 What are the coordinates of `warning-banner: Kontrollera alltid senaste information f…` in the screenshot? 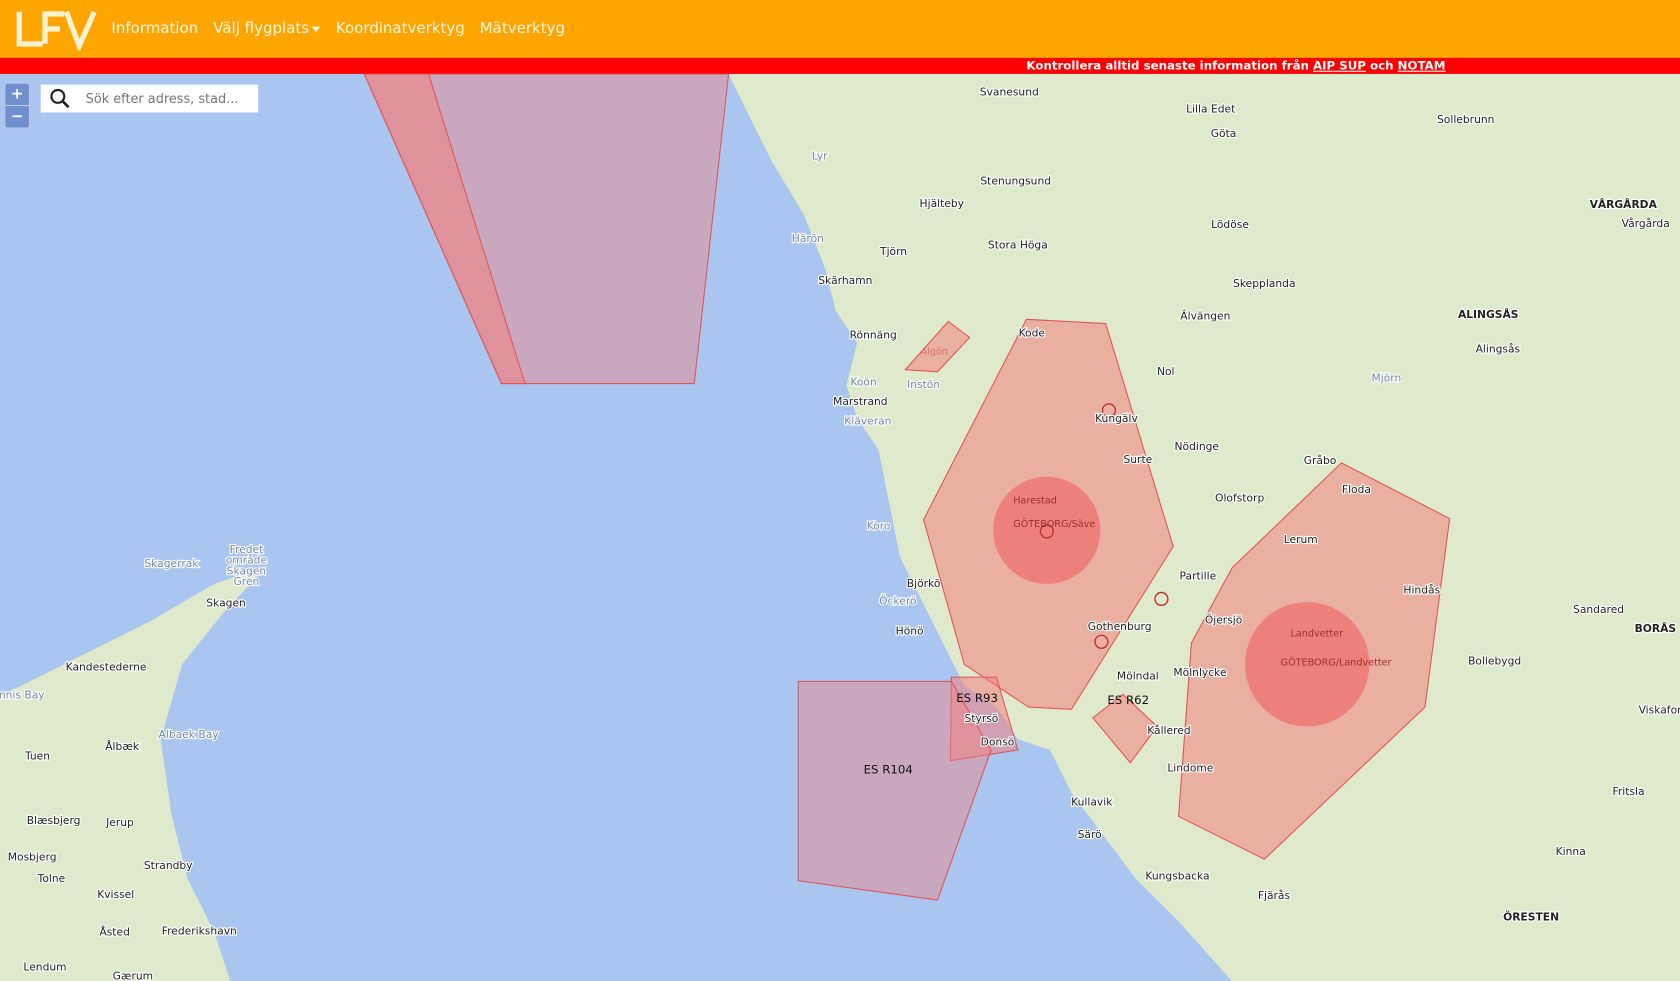 It's located at (840, 65).